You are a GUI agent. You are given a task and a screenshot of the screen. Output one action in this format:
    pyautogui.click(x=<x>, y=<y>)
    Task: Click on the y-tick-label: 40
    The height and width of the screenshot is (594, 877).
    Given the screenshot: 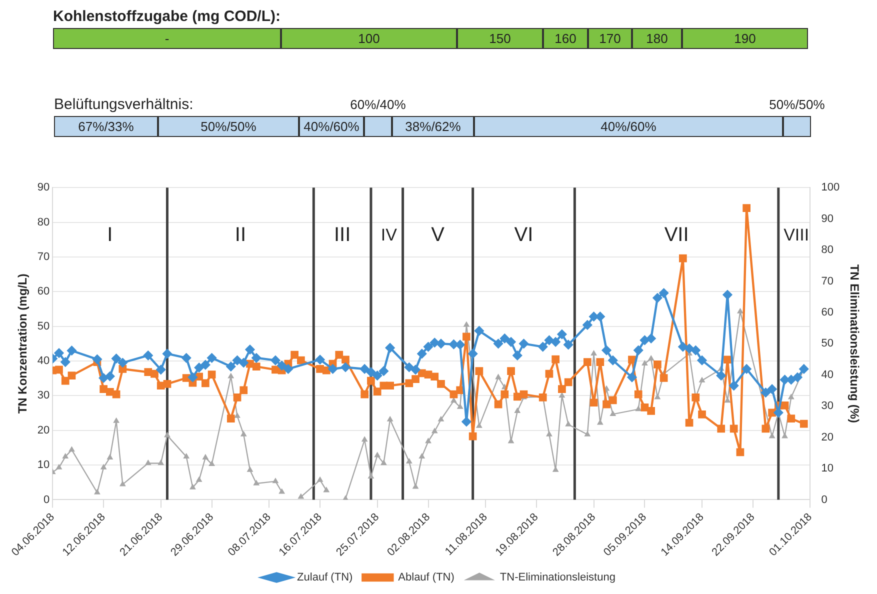 What is the action you would take?
    pyautogui.click(x=43, y=361)
    